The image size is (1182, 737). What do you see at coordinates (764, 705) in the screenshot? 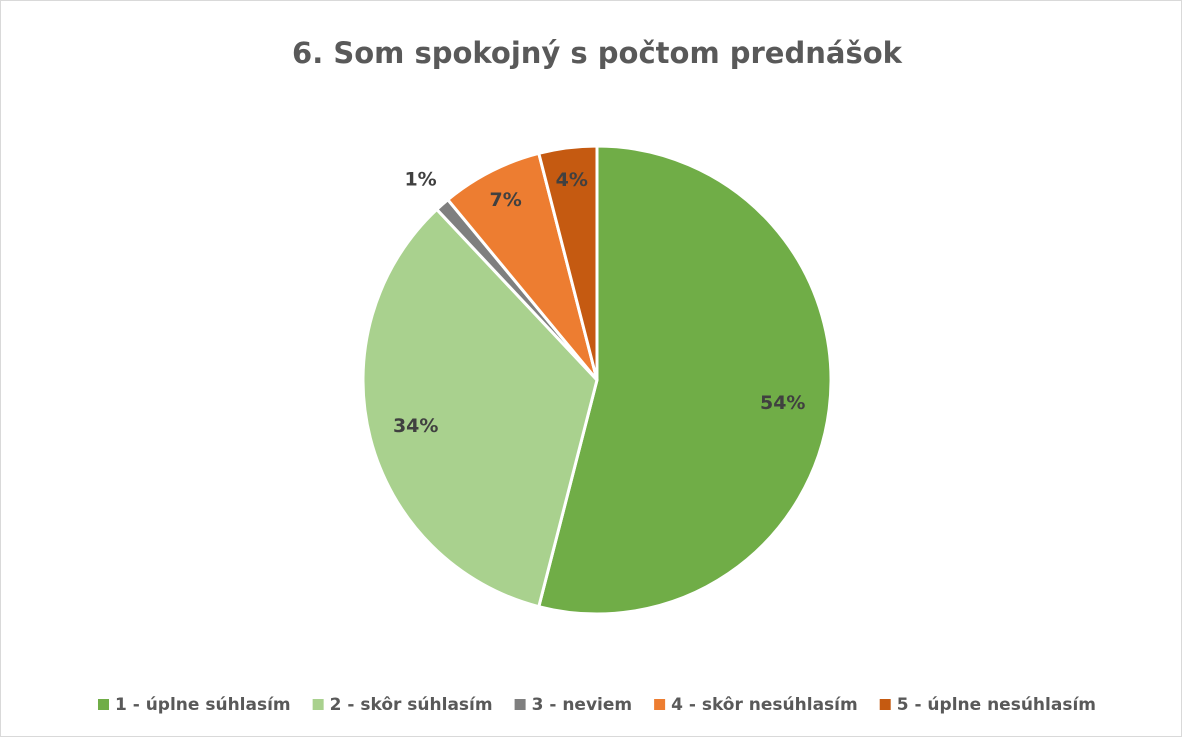
I see `legend-label: 4 - skôr nesúhlasím` at bounding box center [764, 705].